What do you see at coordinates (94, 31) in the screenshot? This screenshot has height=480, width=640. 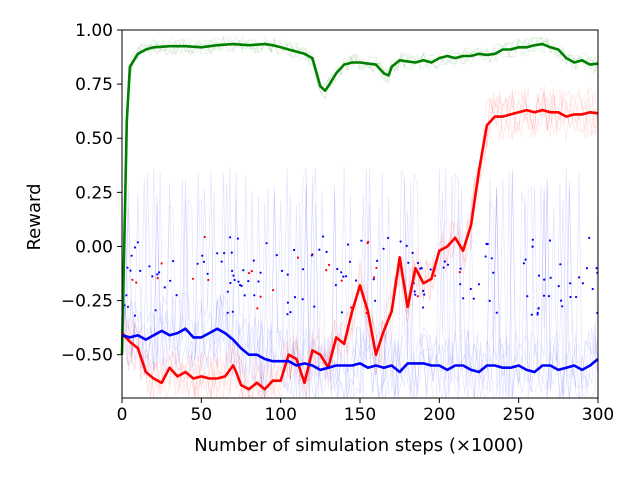 I see `y-tick-label: 1.00` at bounding box center [94, 31].